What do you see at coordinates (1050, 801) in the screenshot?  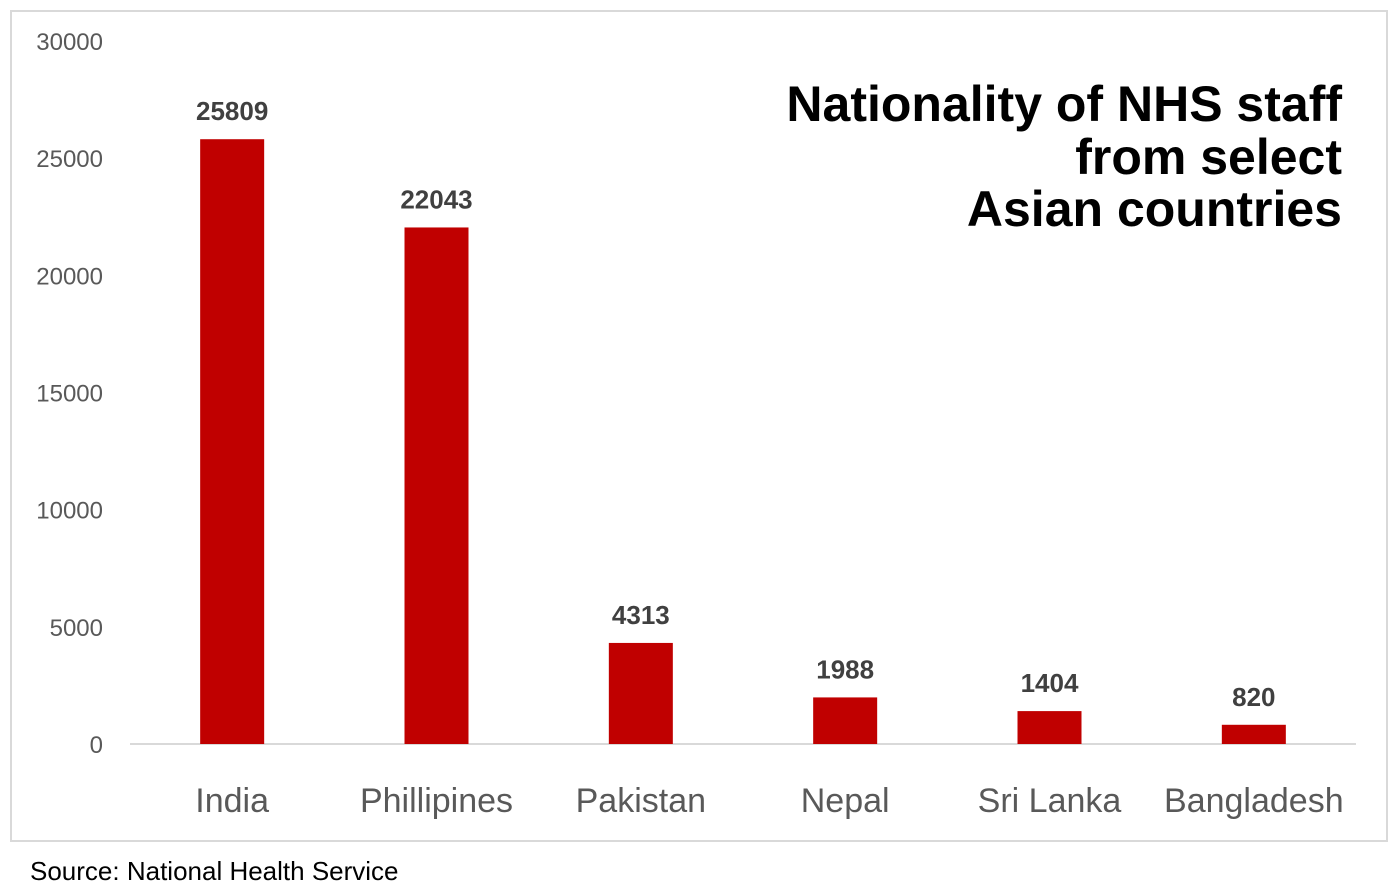 I see `category-label: Sri Lanka` at bounding box center [1050, 801].